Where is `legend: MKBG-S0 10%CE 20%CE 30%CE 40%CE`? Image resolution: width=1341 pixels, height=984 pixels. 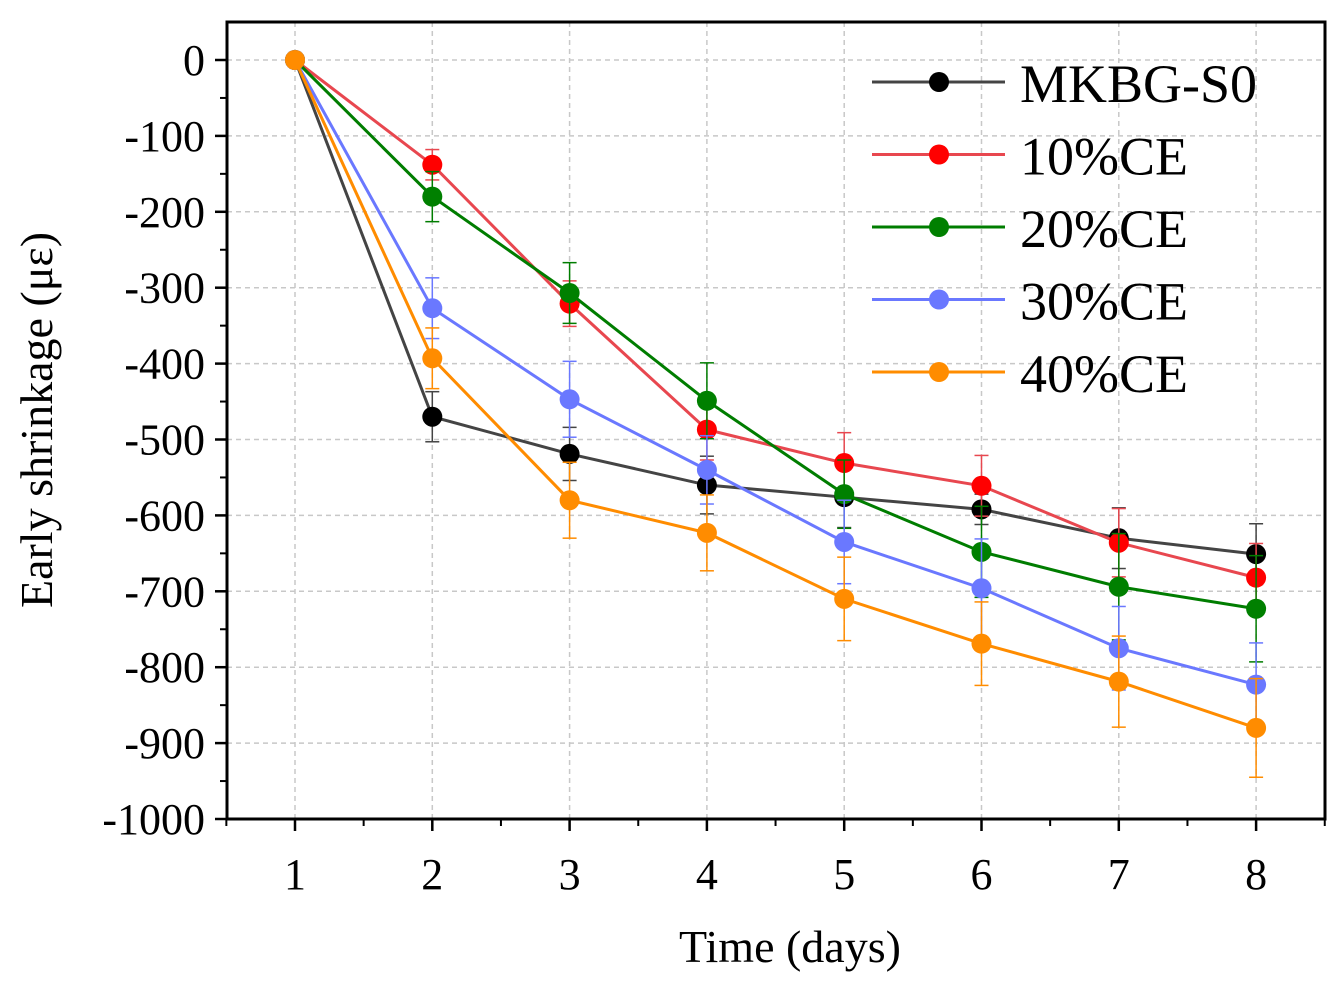
legend: MKBG-S0 10%CE 20%CE 30%CE 40%CE is located at coordinates (1064, 229).